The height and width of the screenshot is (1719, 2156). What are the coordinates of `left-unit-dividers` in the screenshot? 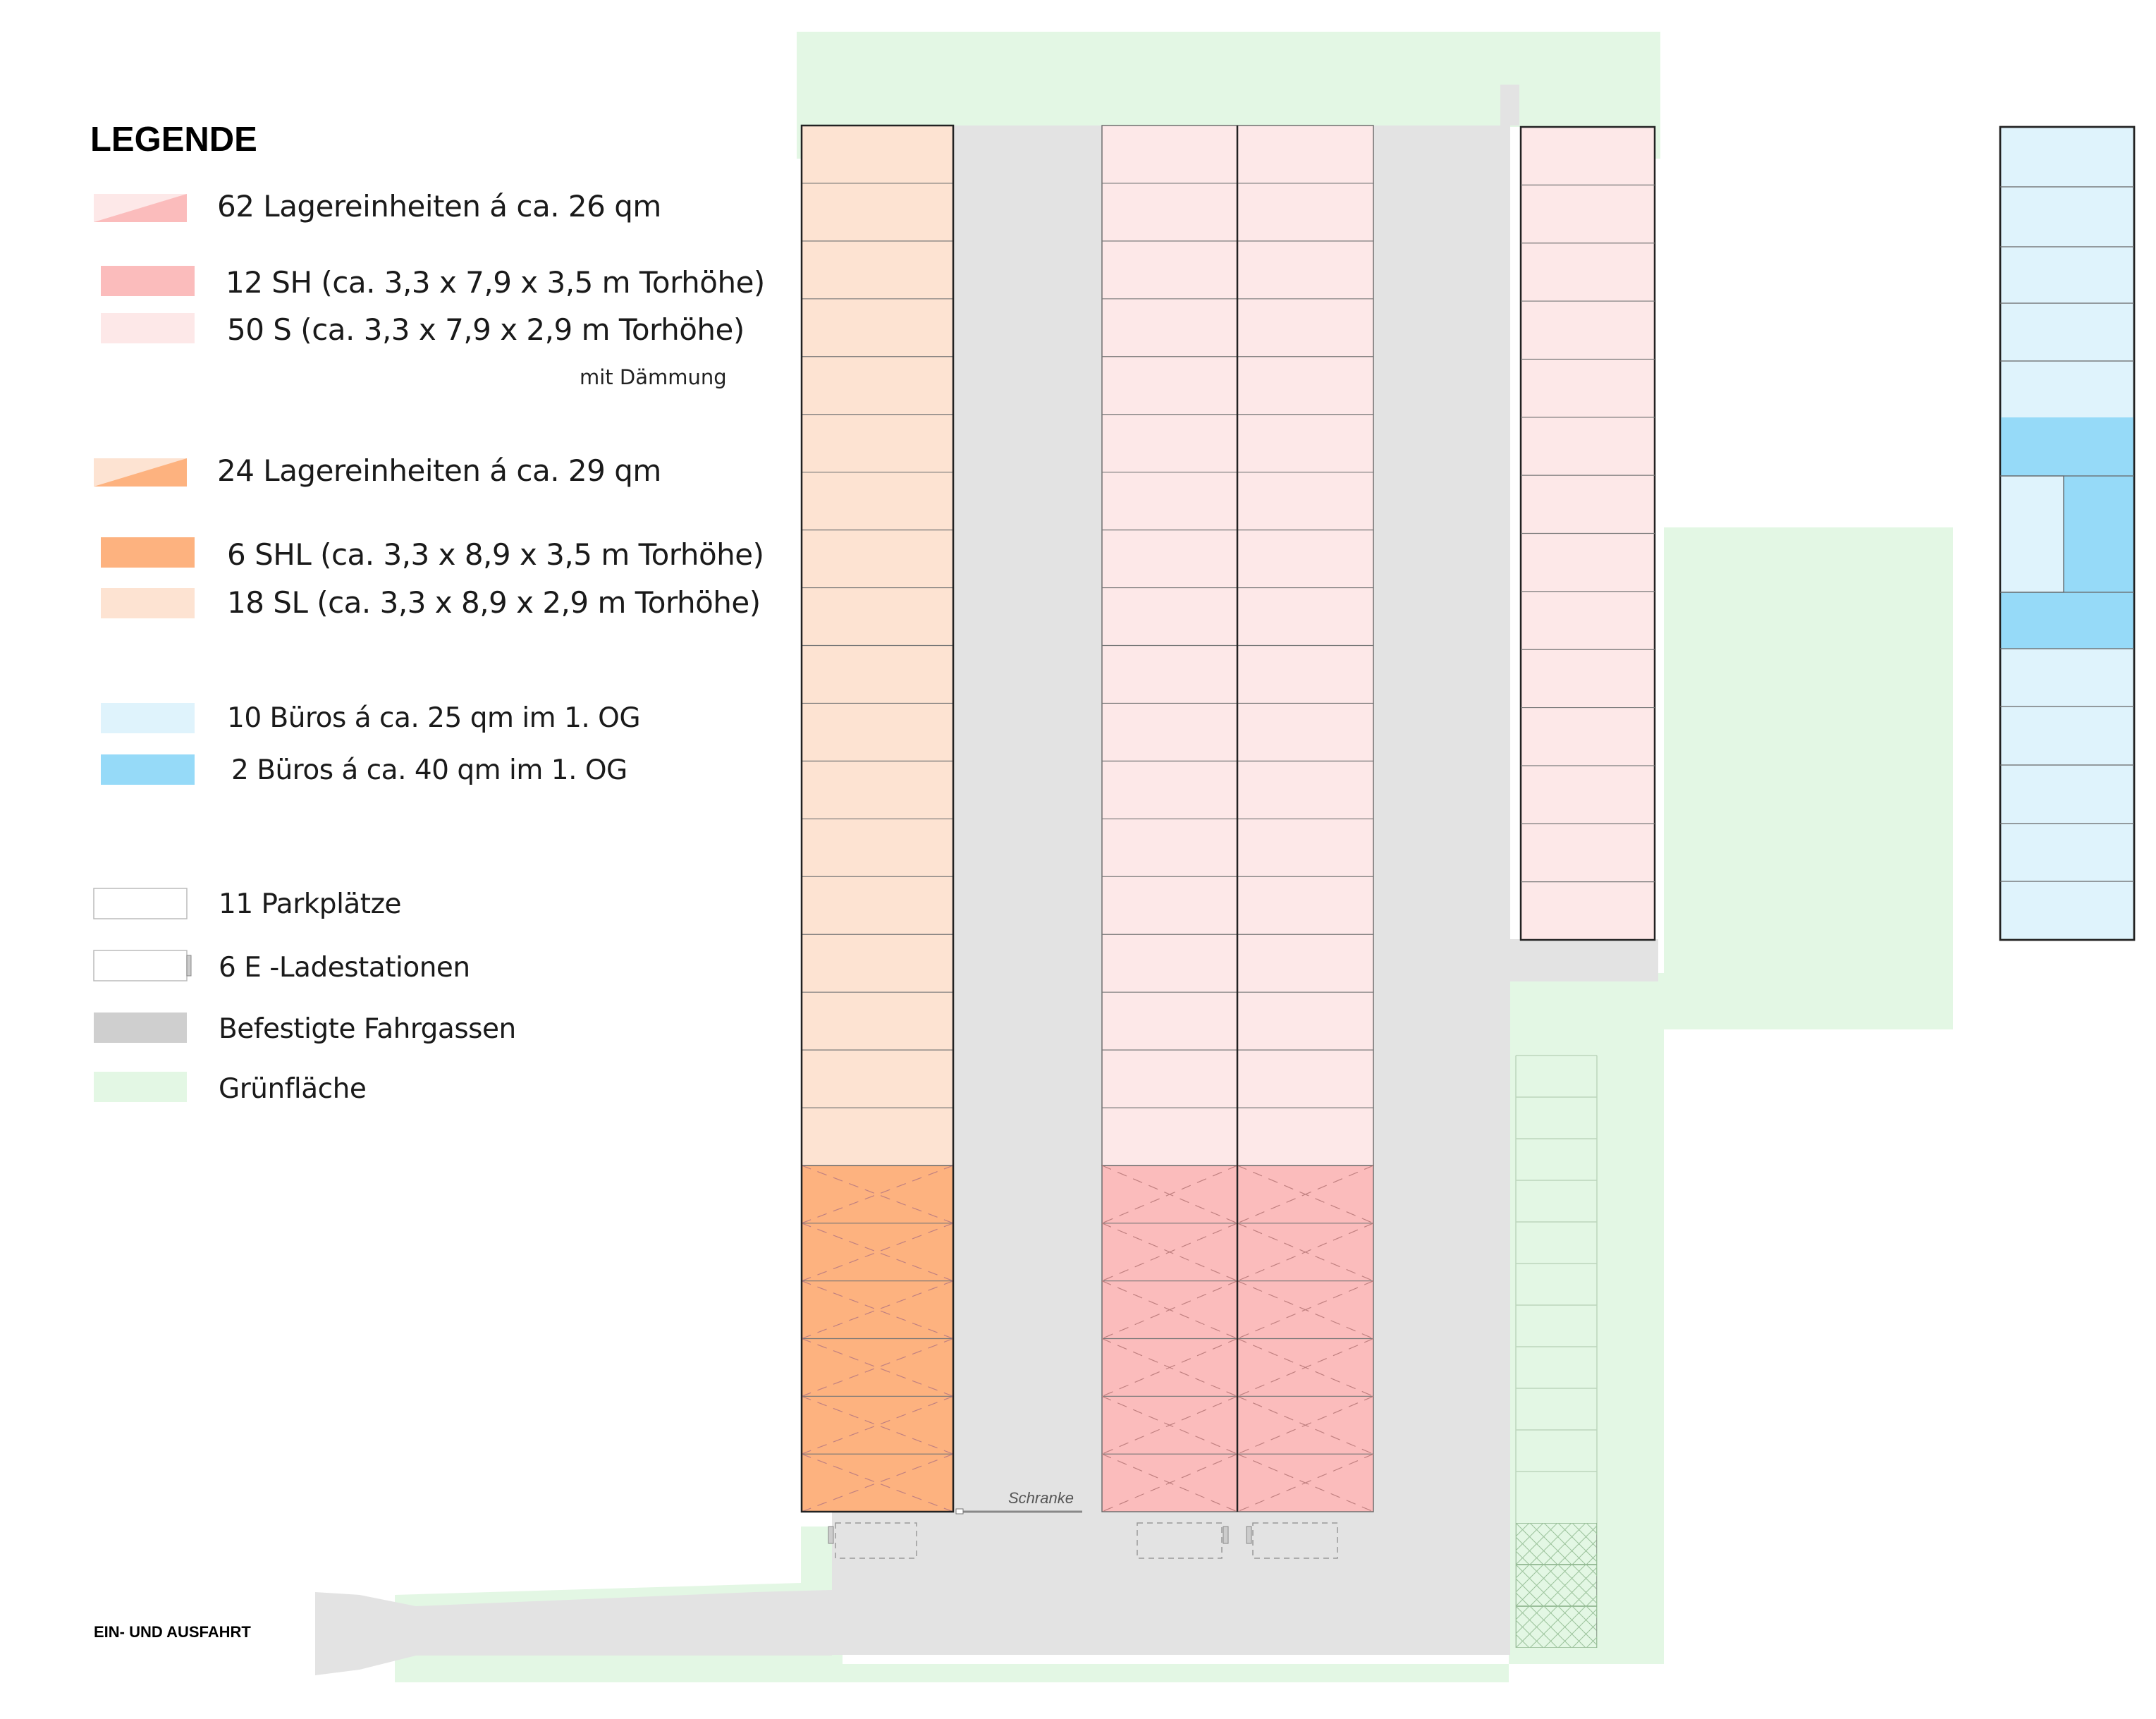 It's located at (877, 847).